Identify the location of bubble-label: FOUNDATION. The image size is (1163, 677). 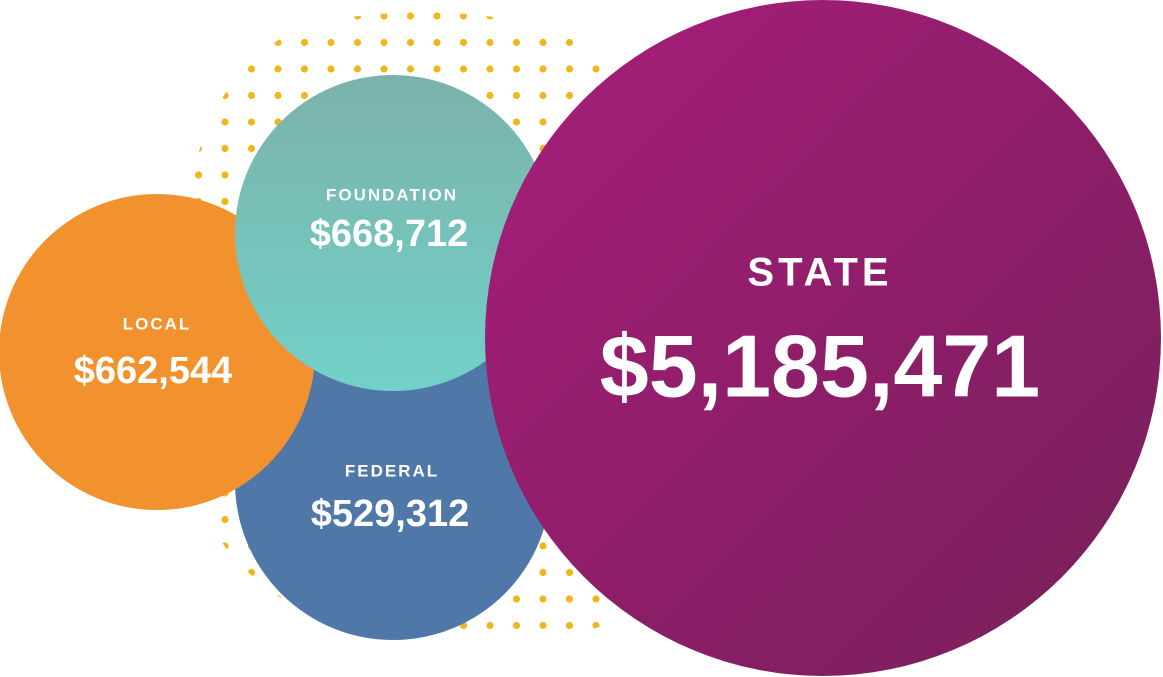
(392, 194).